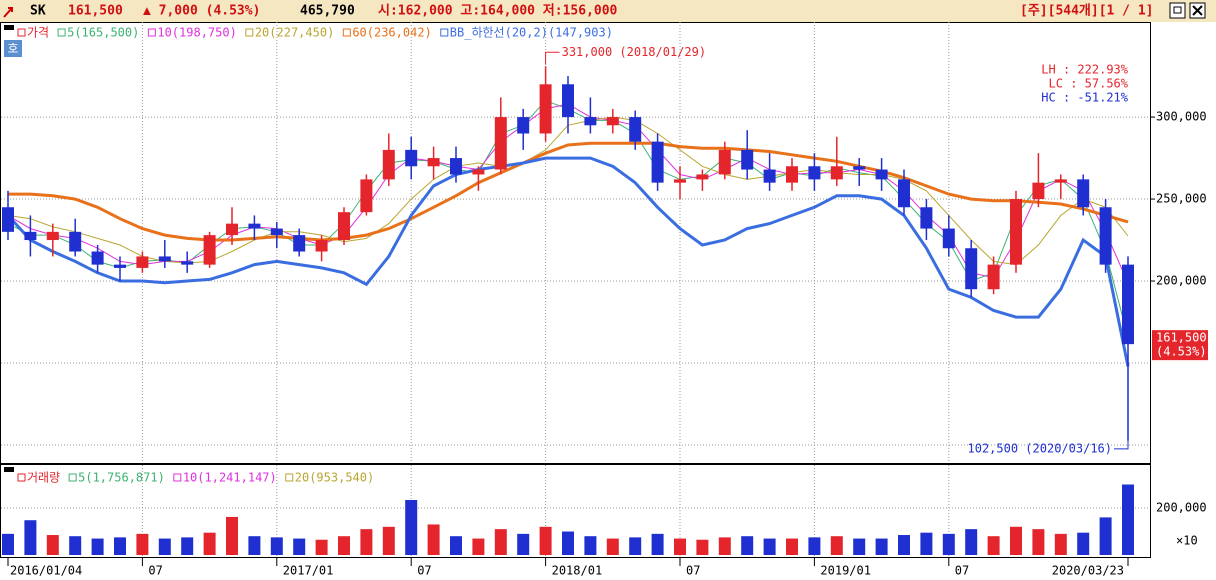 The width and height of the screenshot is (1216, 580). Describe the element at coordinates (1040, 448) in the screenshot. I see `annotation: 102,500 (2020/03/16)` at that location.